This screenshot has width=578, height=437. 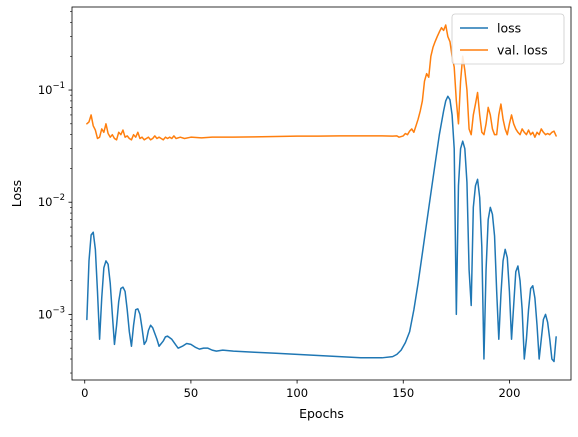 I want to click on x-tick-label: 0, so click(x=84, y=393).